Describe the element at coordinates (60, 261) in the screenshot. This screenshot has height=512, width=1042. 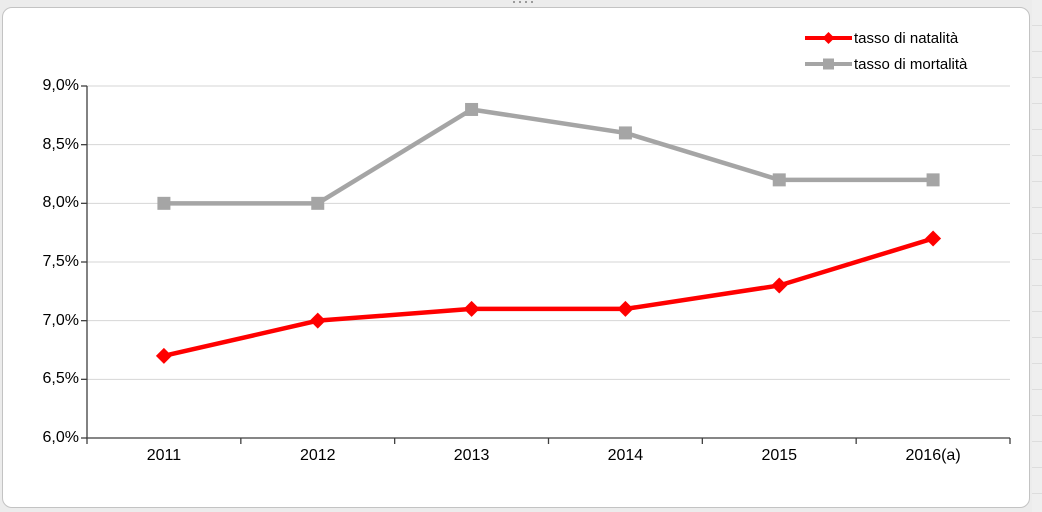
I see `y-axis-label: 7,5%` at that location.